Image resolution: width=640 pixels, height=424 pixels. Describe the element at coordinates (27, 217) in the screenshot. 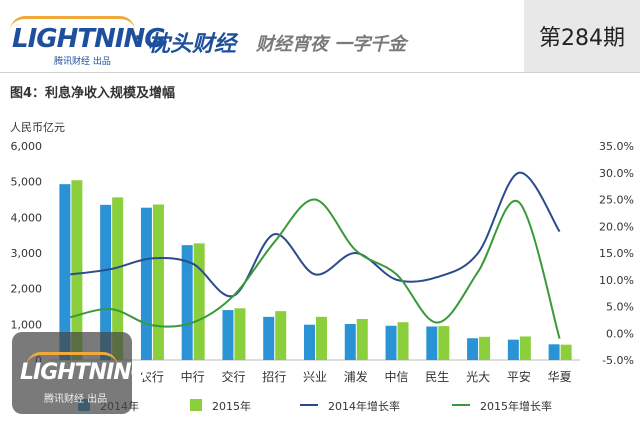

I see `y-tick-label: 4,000` at that location.